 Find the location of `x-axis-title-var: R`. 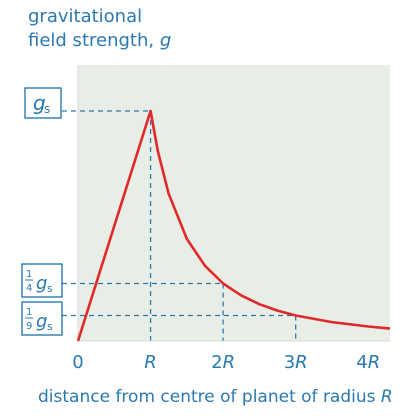

x-axis-title-var: R is located at coordinates (387, 397).